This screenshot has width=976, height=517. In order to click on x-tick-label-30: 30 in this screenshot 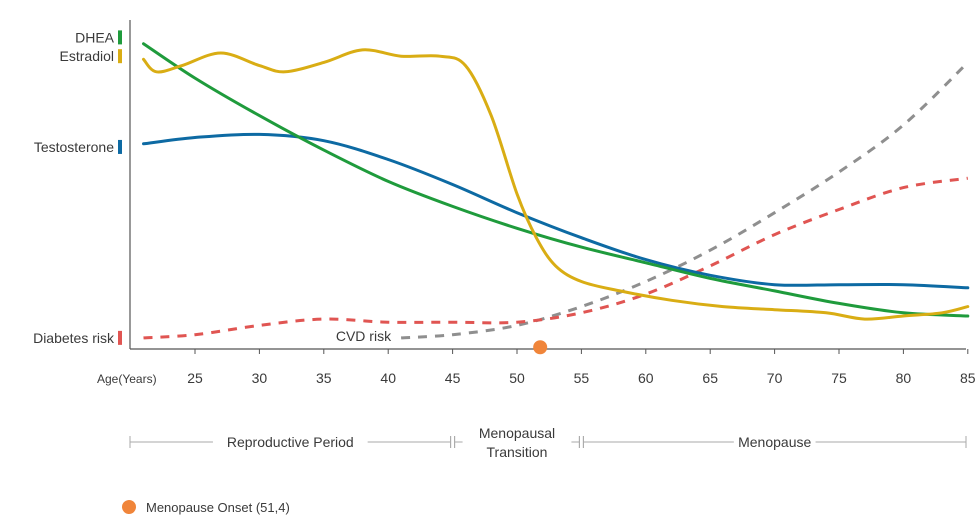, I will do `click(260, 378)`.